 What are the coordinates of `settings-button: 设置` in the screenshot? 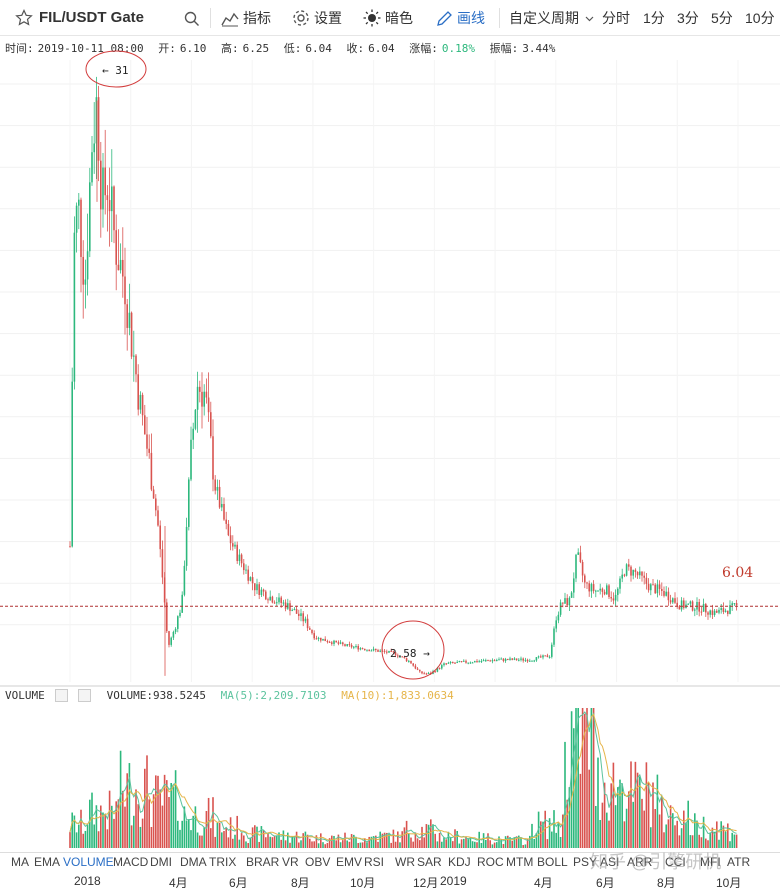 It's located at (317, 18).